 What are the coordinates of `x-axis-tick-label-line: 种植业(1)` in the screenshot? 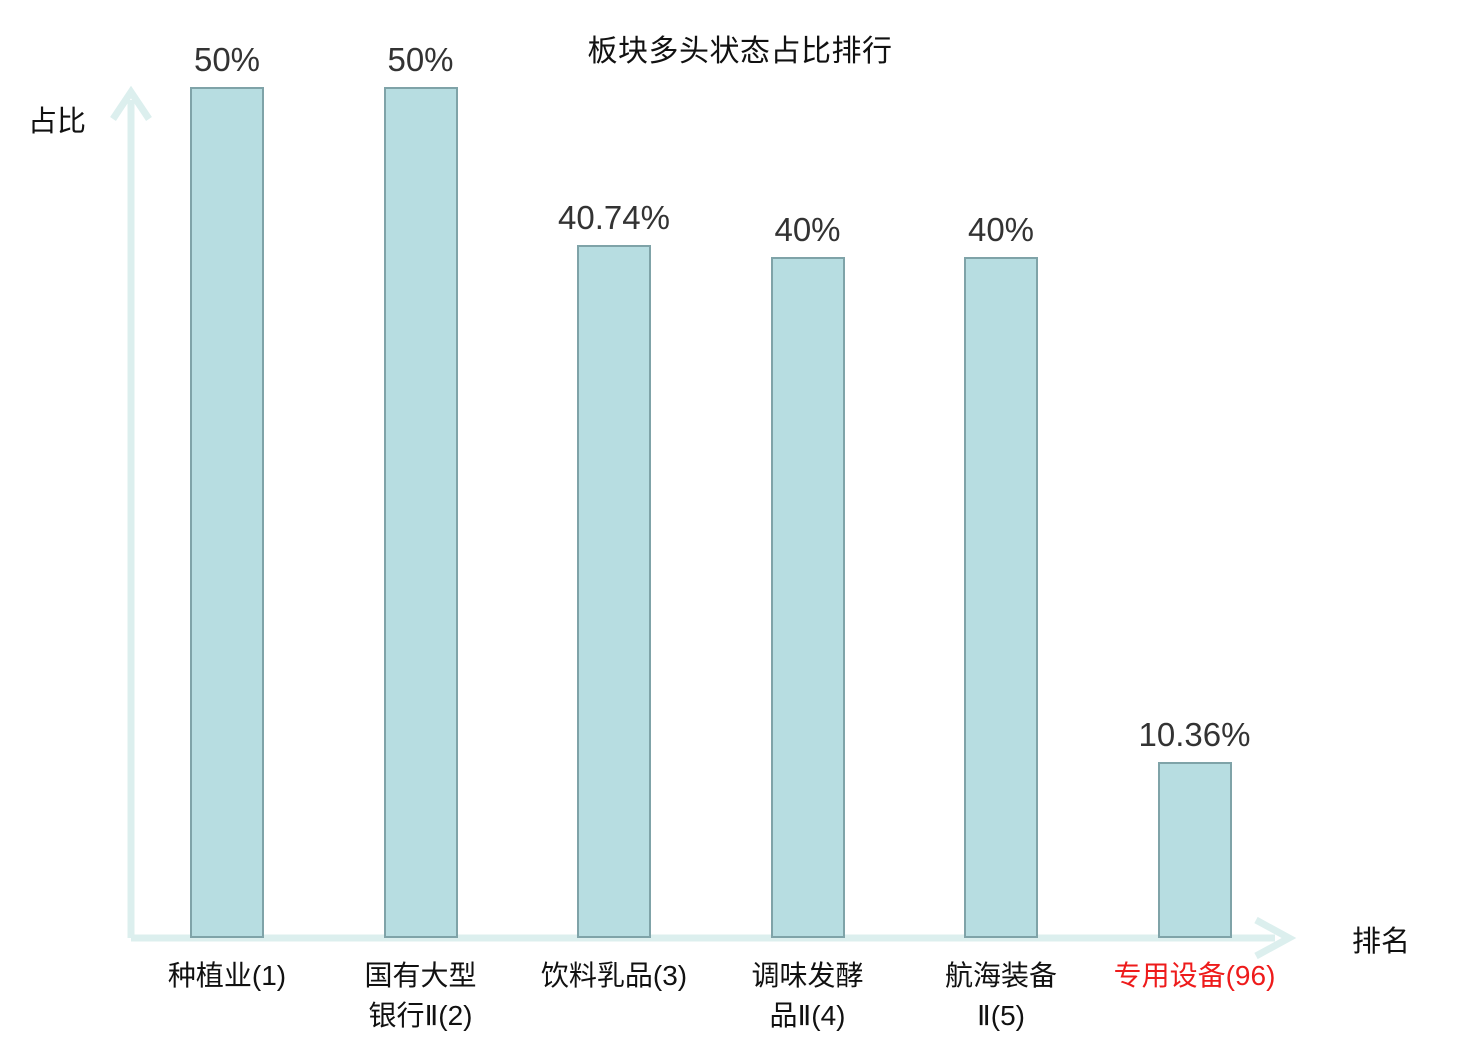 It's located at (227, 975).